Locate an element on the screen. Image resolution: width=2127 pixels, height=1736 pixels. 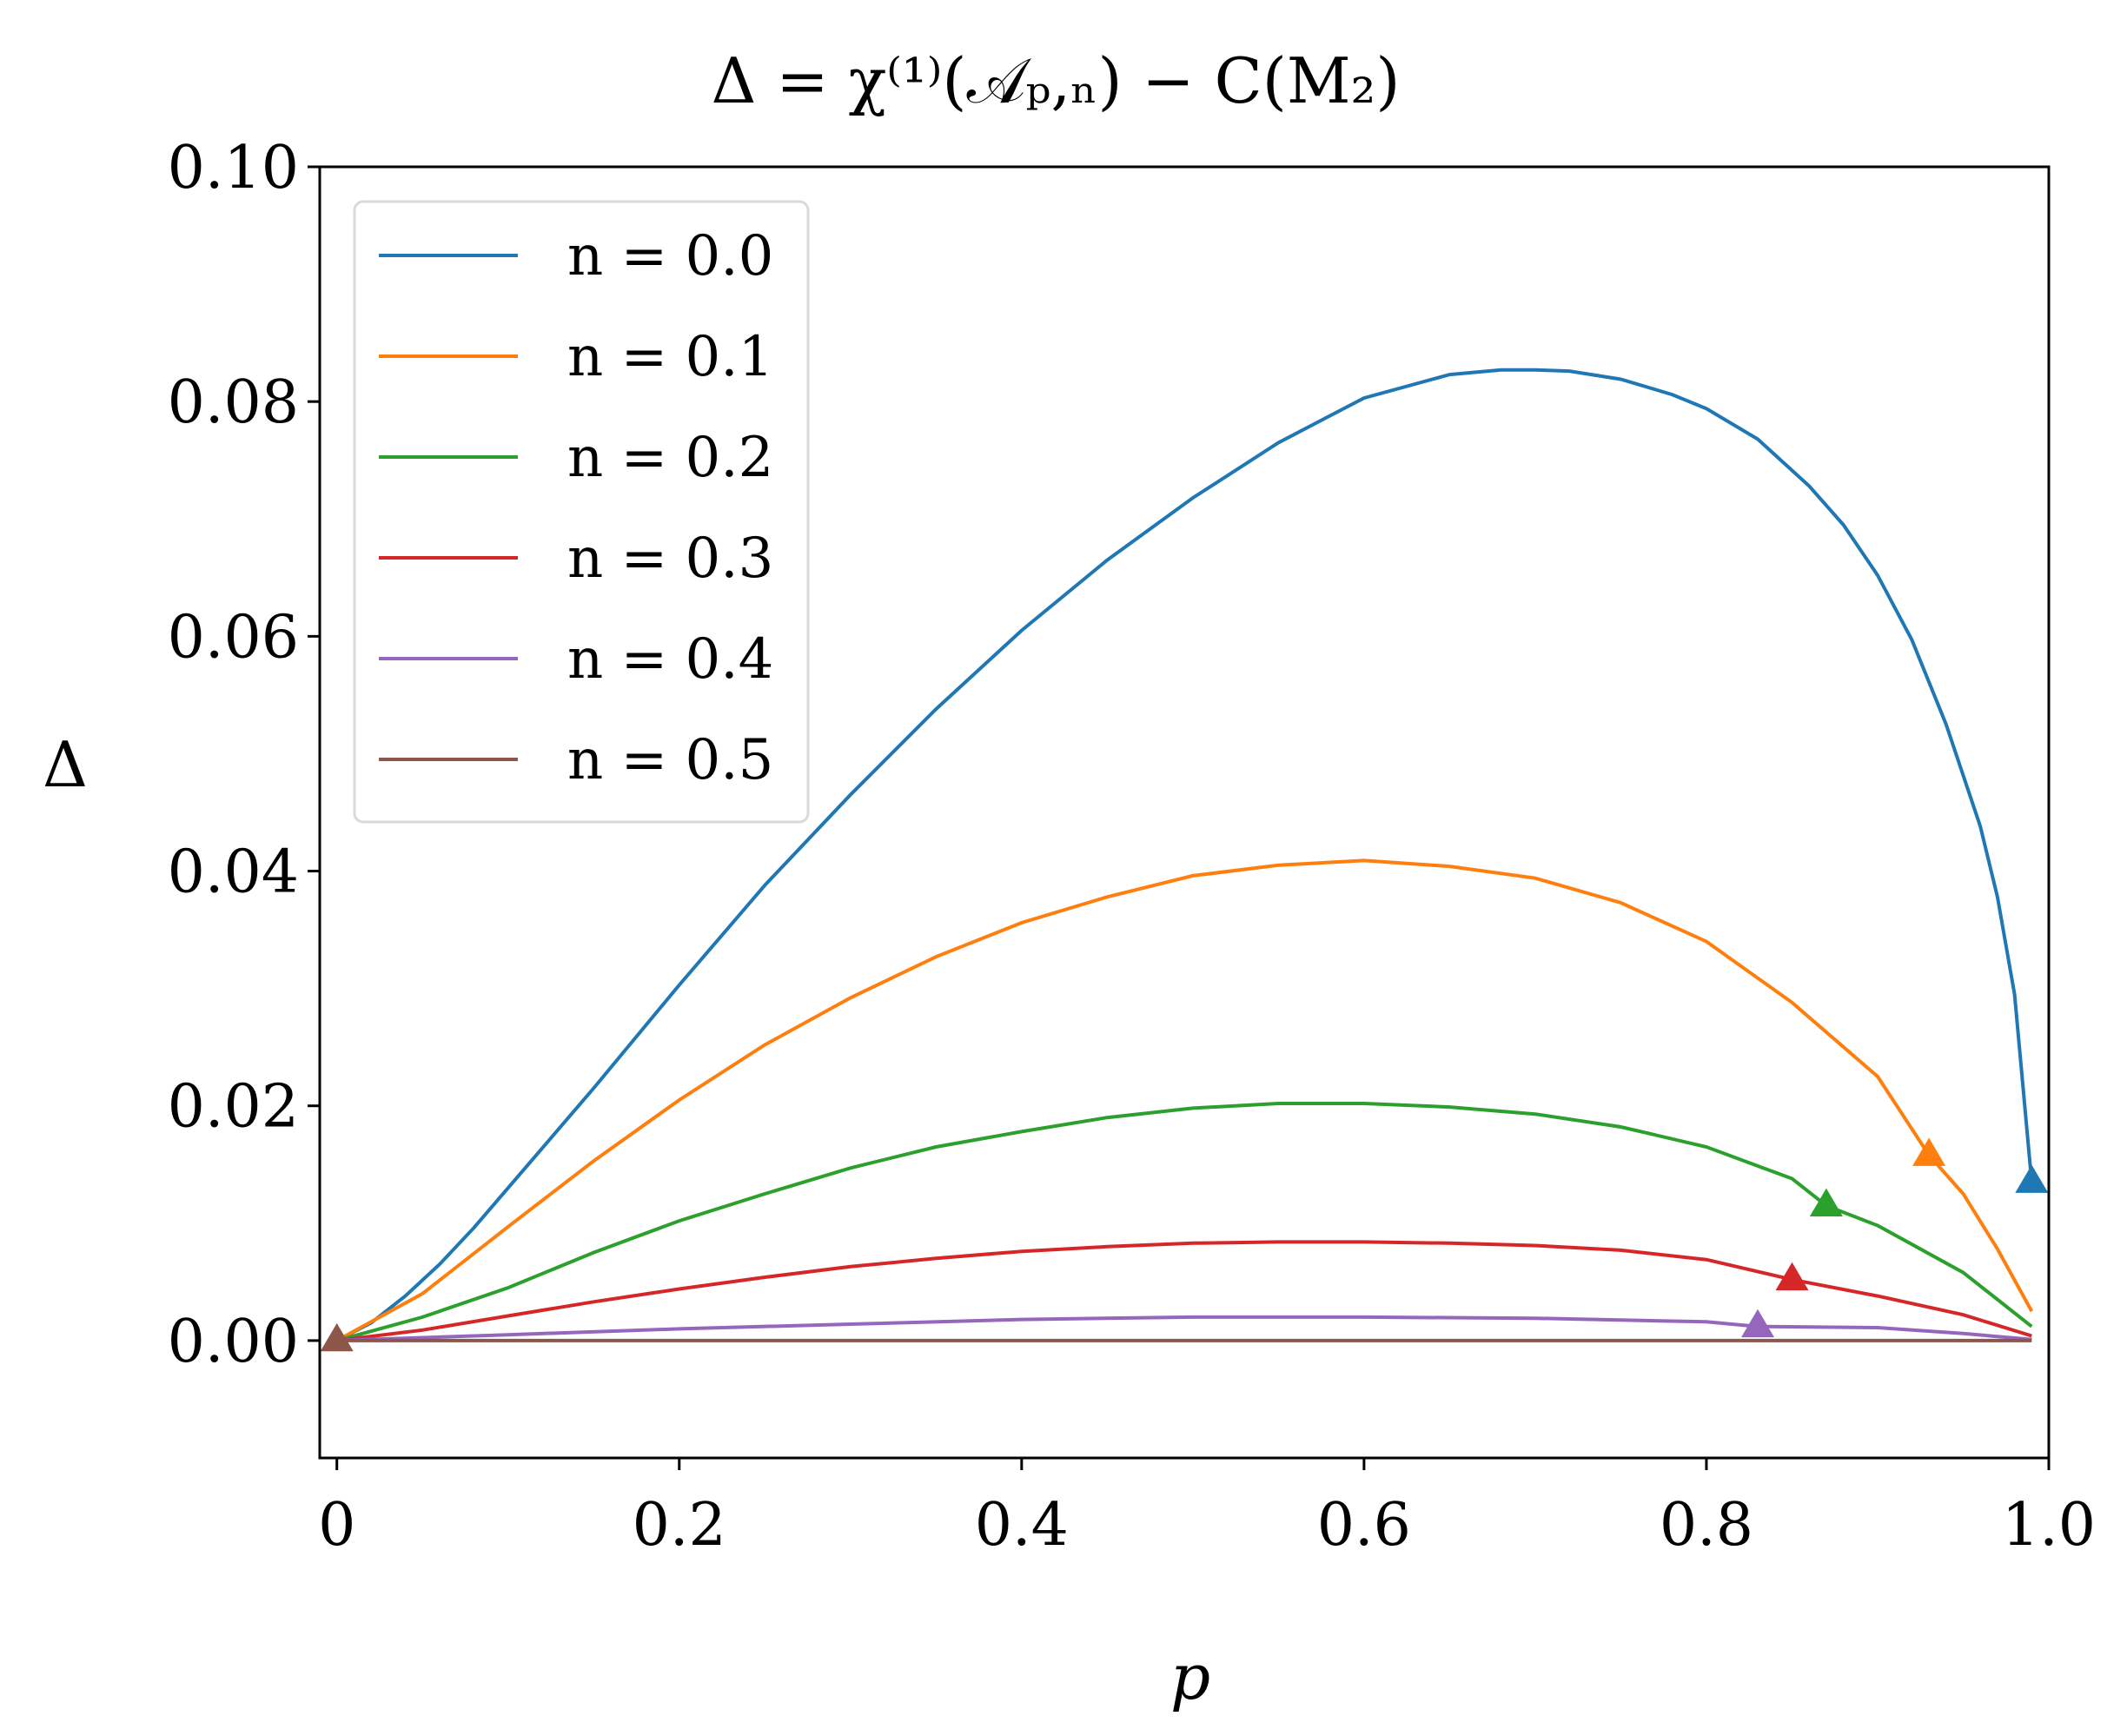
chart-title: Δ = χ⁽¹⁾(𝒜ₚ,ₙ) − C(M₂) is located at coordinates (1055, 80).